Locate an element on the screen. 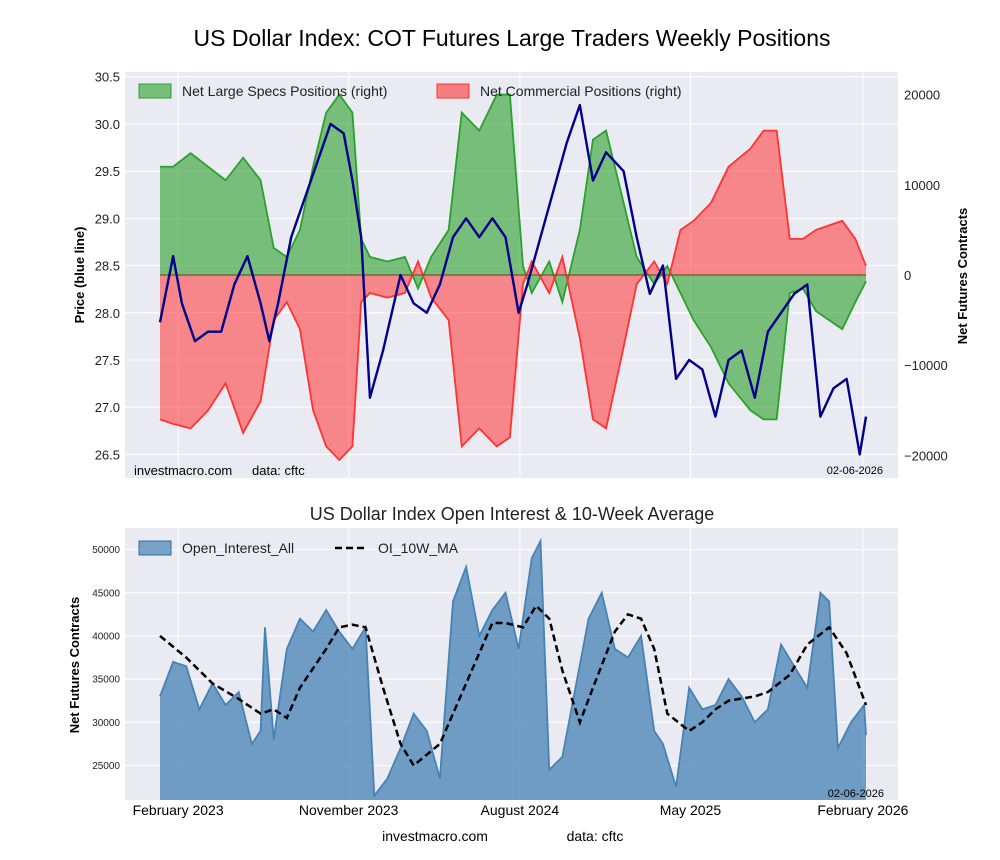 The width and height of the screenshot is (1000, 860). top-right-tick-label: 0 is located at coordinates (907, 275).